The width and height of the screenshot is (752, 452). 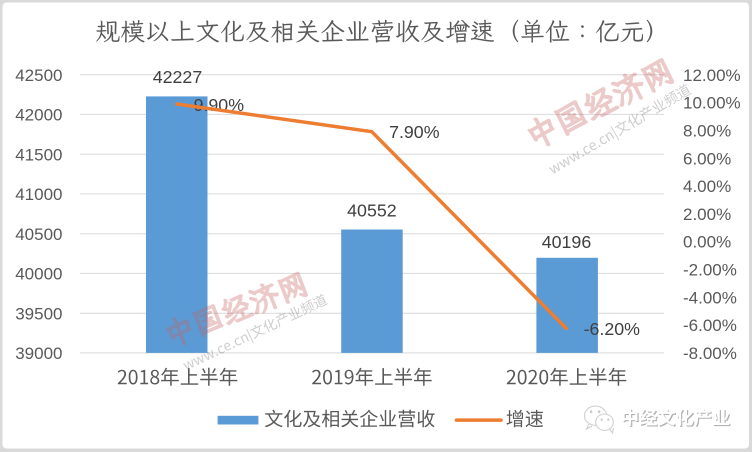 What do you see at coordinates (38, 154) in the screenshot?
I see `svg-text: 41500` at bounding box center [38, 154].